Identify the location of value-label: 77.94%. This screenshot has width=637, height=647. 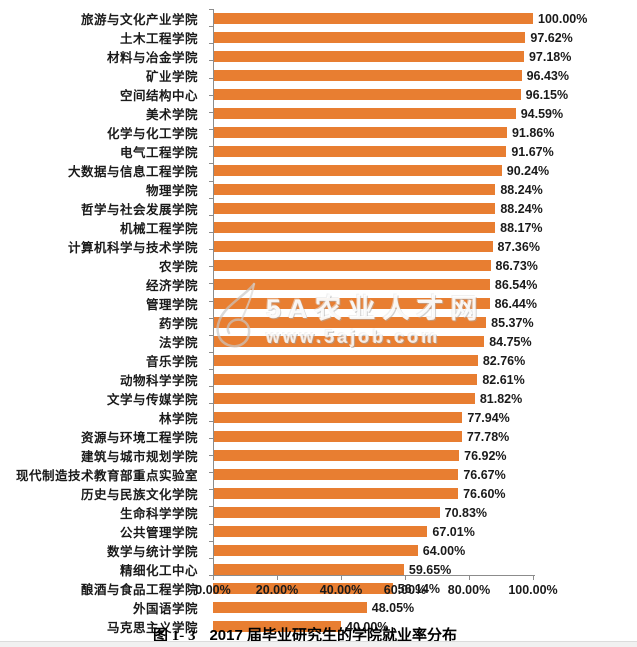
(488, 417).